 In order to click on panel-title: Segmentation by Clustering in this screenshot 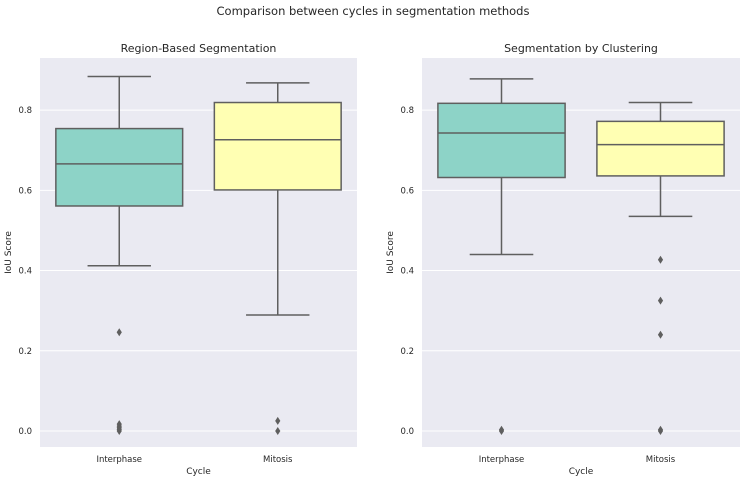, I will do `click(581, 48)`.